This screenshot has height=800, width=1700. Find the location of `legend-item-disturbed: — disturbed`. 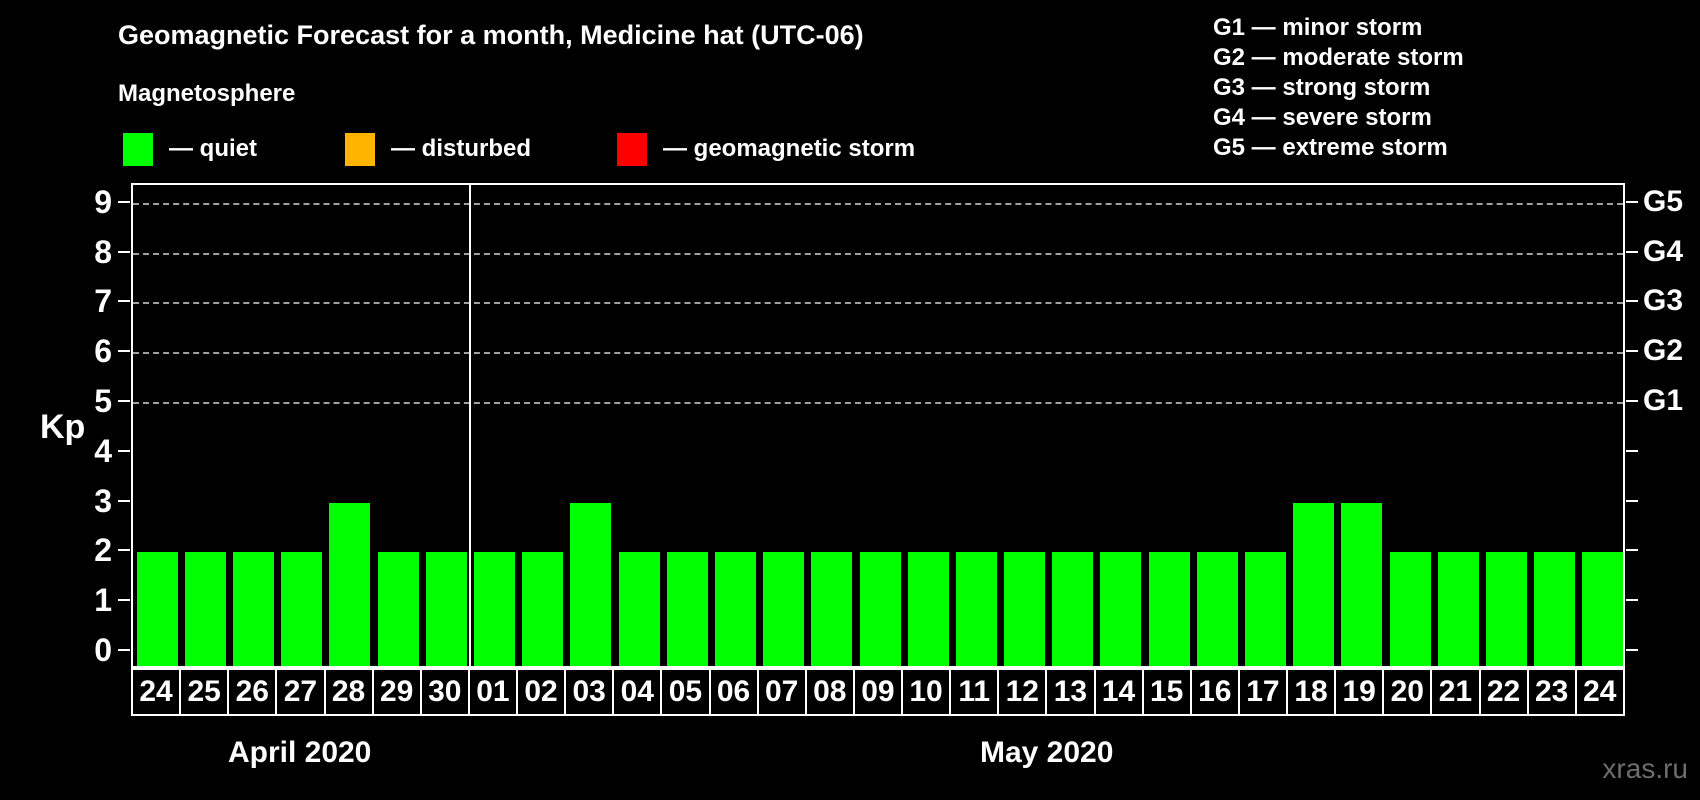

legend-item-disturbed: — disturbed is located at coordinates (438, 149).